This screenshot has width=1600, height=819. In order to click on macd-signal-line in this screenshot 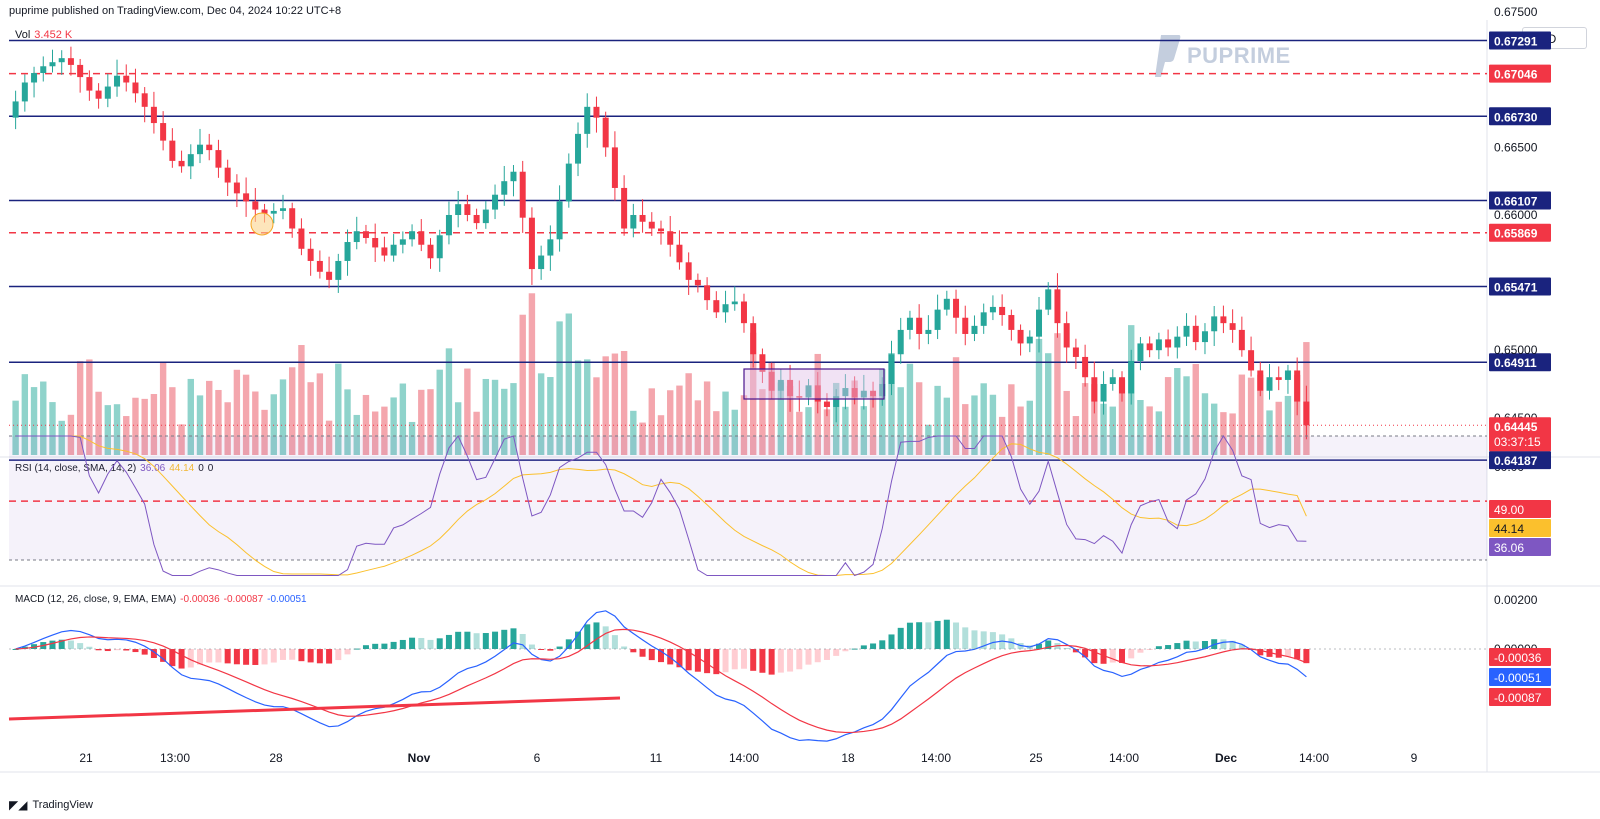, I will do `click(661, 681)`.